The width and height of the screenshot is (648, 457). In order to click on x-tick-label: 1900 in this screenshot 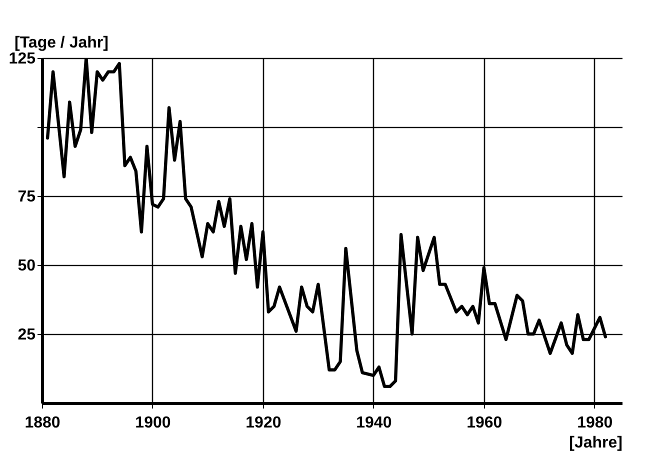, I will do `click(153, 423)`.